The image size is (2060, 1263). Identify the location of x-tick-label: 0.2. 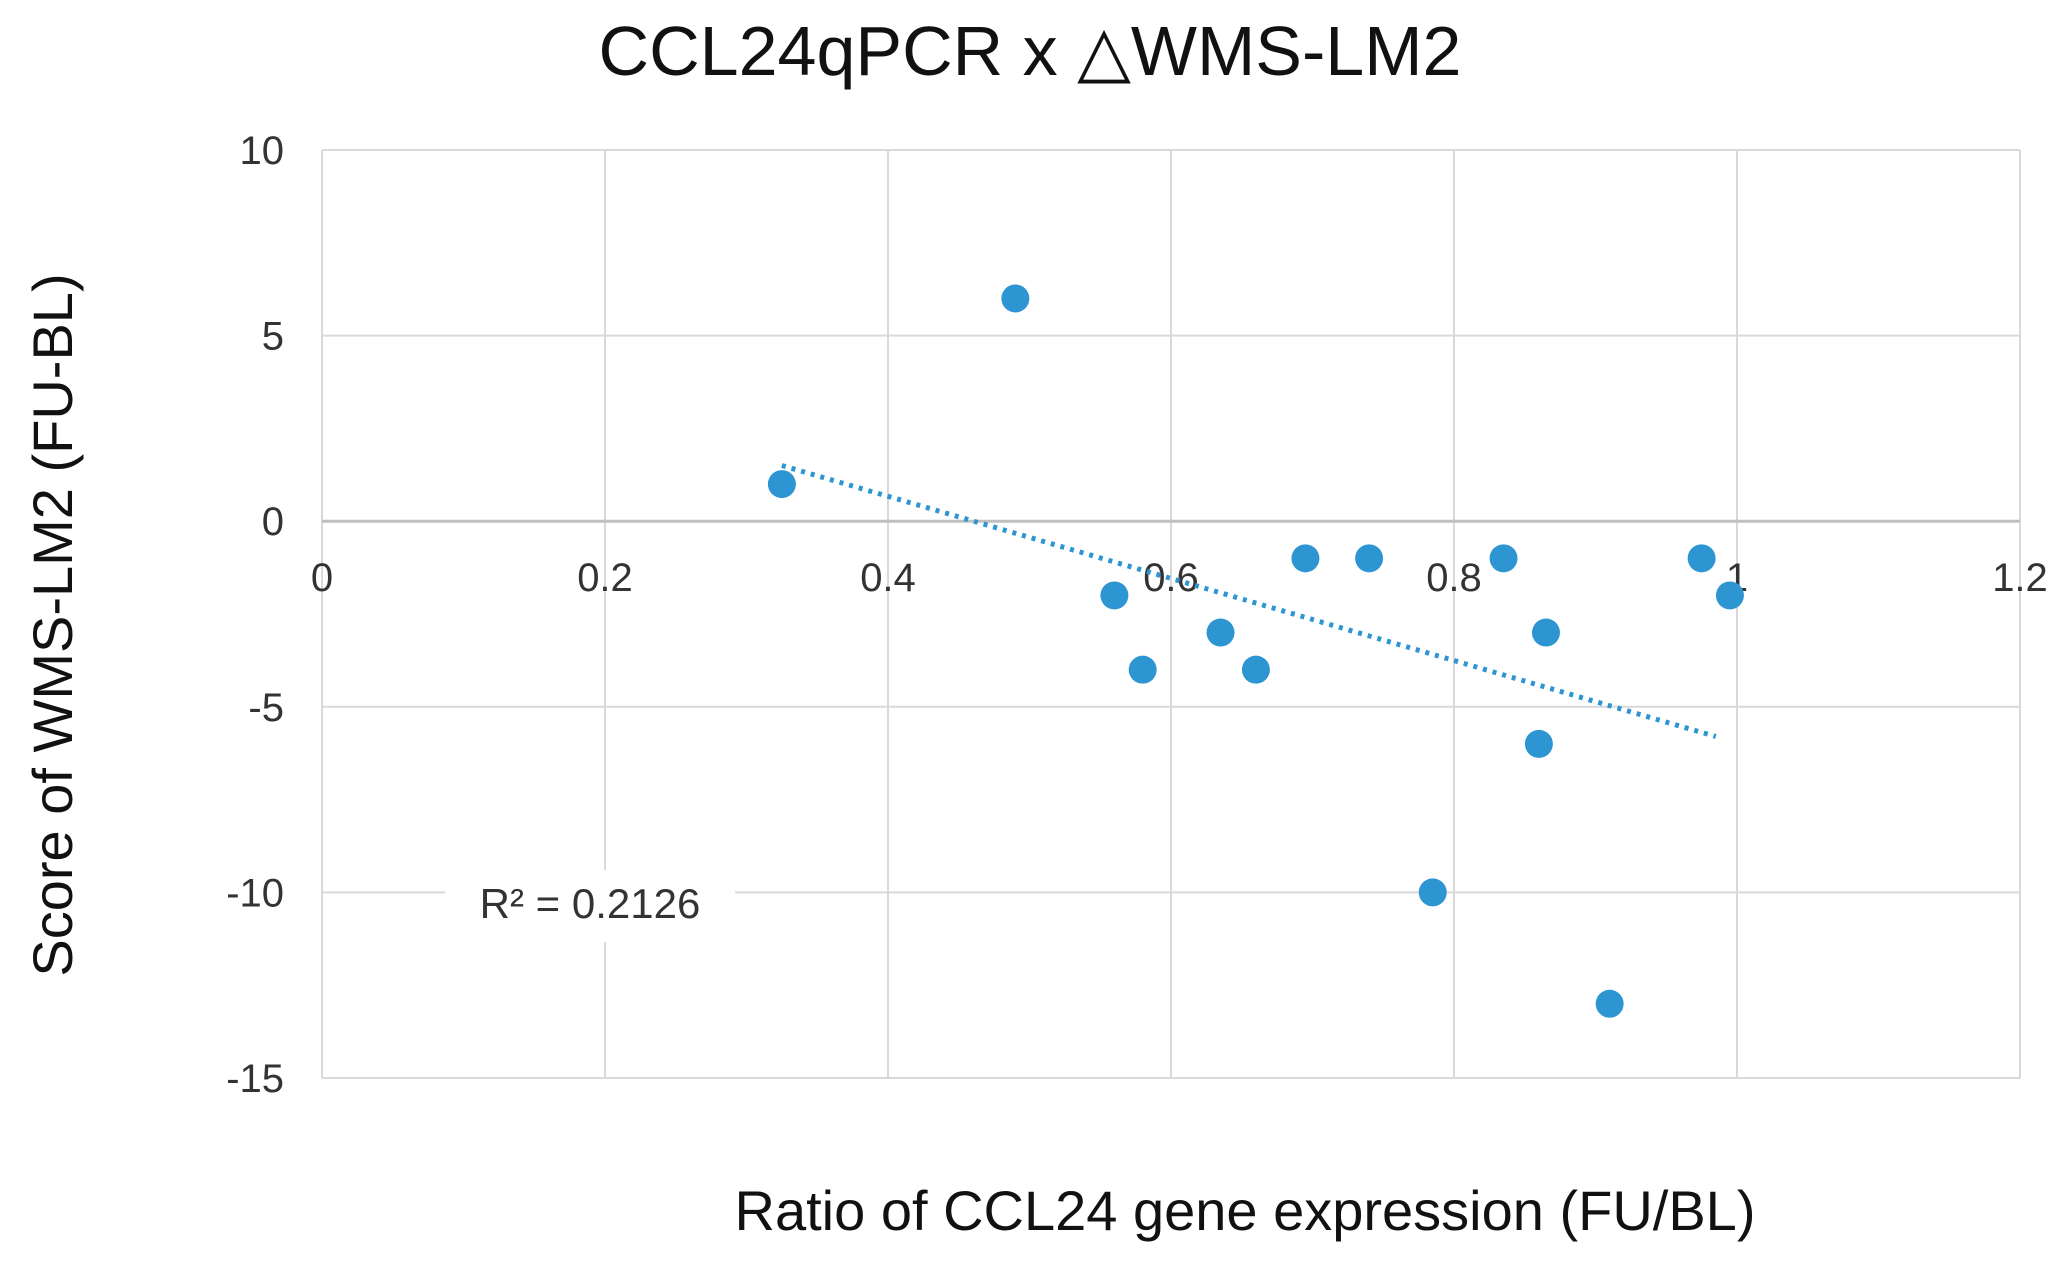
(605, 578).